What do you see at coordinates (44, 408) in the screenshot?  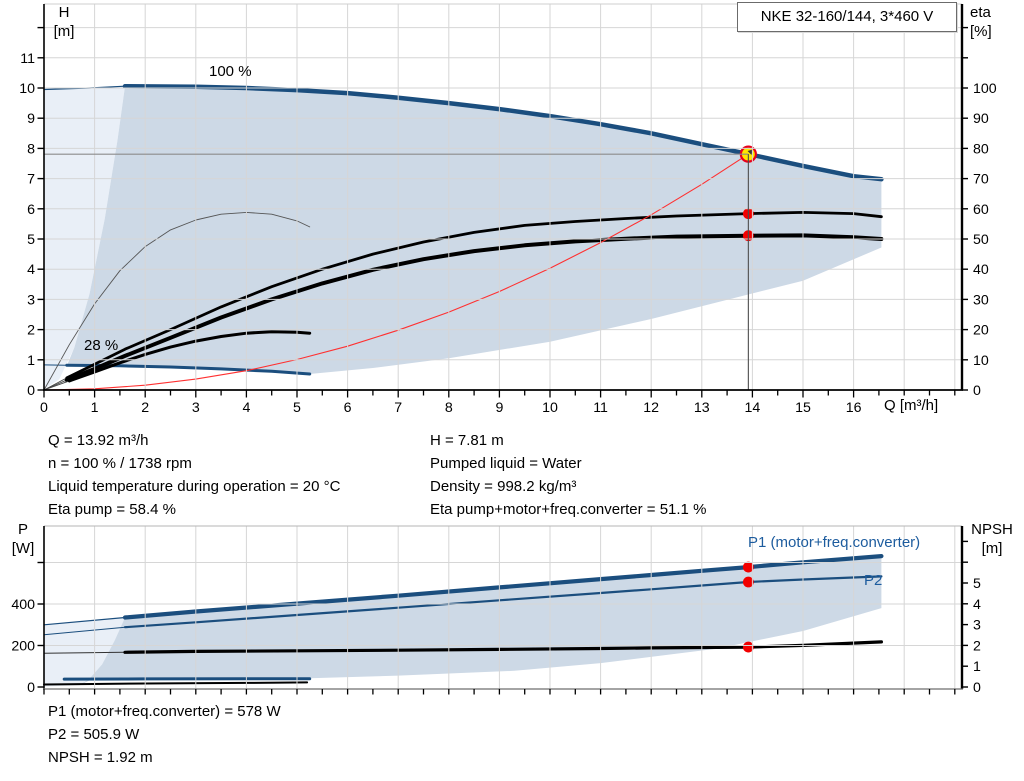 I see `x-tick-label: 0` at bounding box center [44, 408].